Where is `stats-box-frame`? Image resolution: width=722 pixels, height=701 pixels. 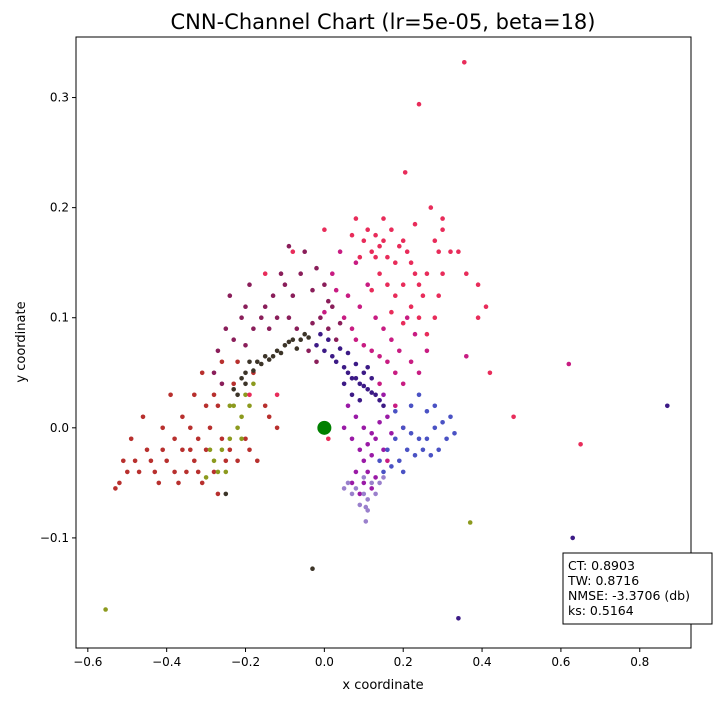 stats-box-frame is located at coordinates (637, 588).